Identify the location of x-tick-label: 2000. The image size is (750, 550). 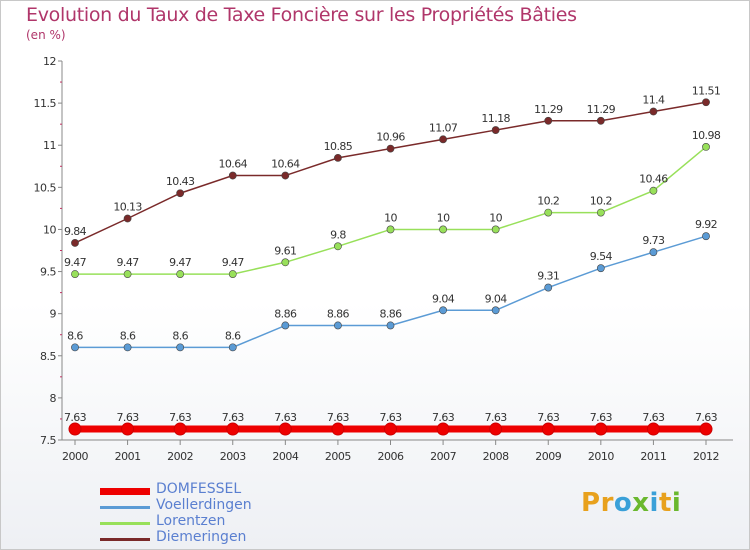
(75, 456).